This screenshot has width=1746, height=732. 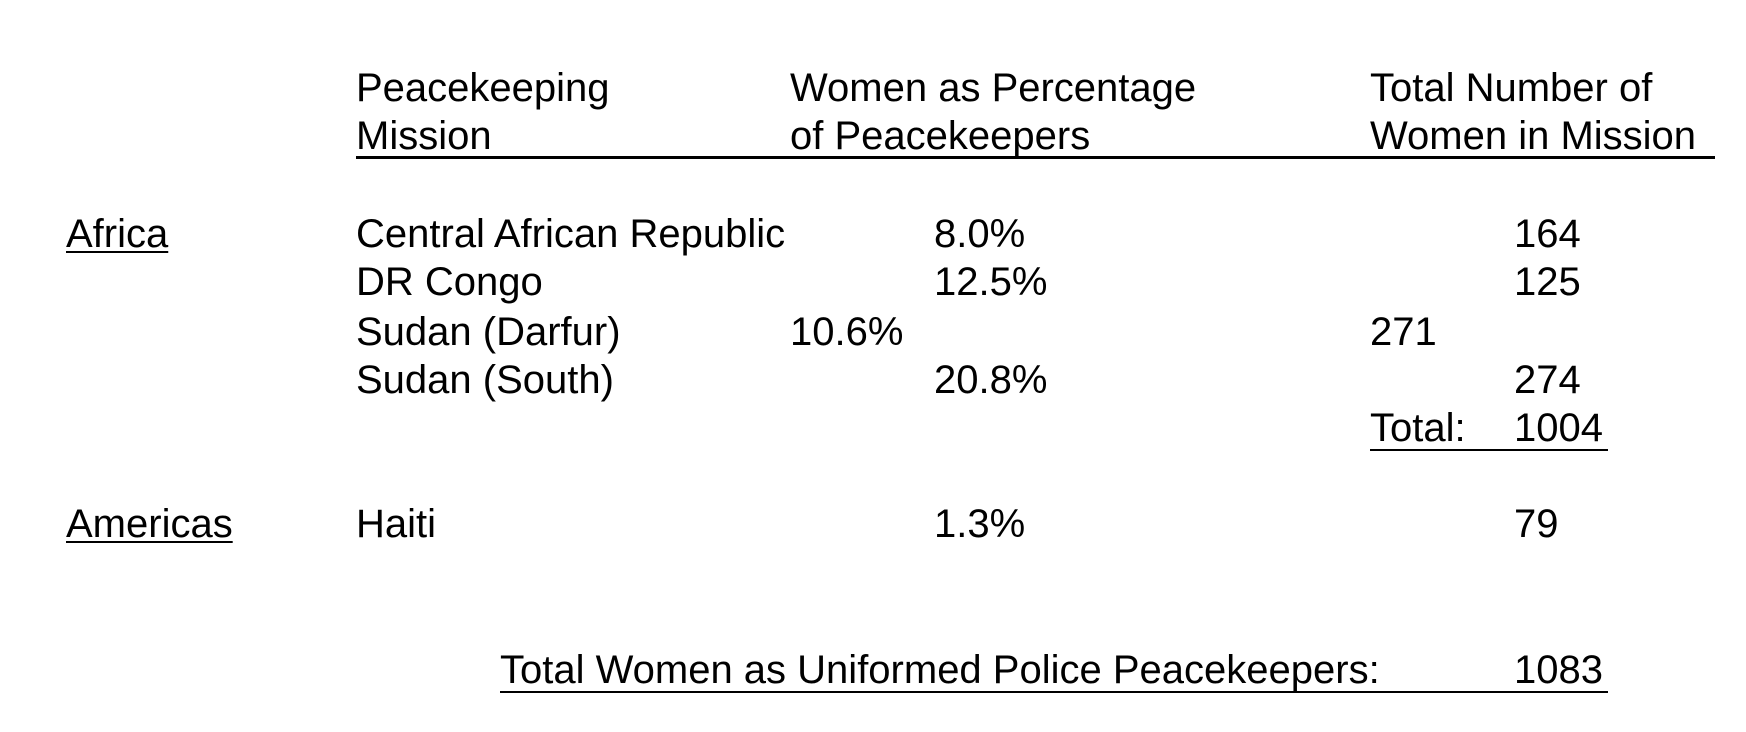 I want to click on mission-count: 79, so click(x=1536, y=524).